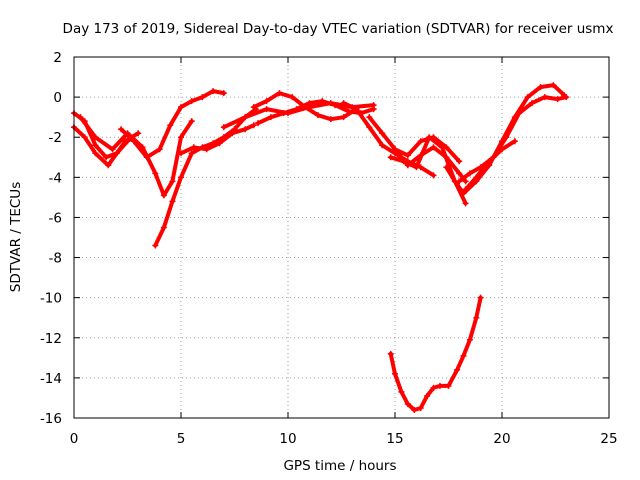  What do you see at coordinates (501, 439) in the screenshot?
I see `x-tick-label: 20` at bounding box center [501, 439].